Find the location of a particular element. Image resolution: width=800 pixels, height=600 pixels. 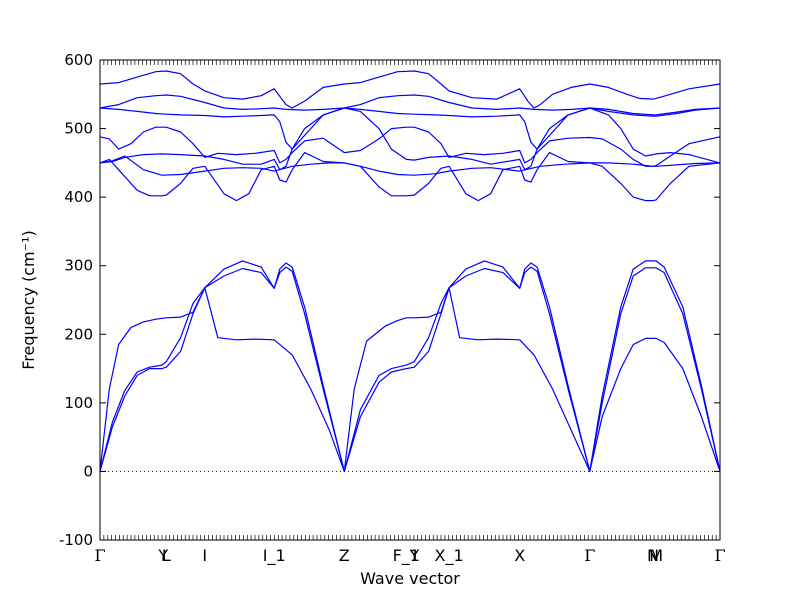

y-tick-label: 300 is located at coordinates (78, 266).